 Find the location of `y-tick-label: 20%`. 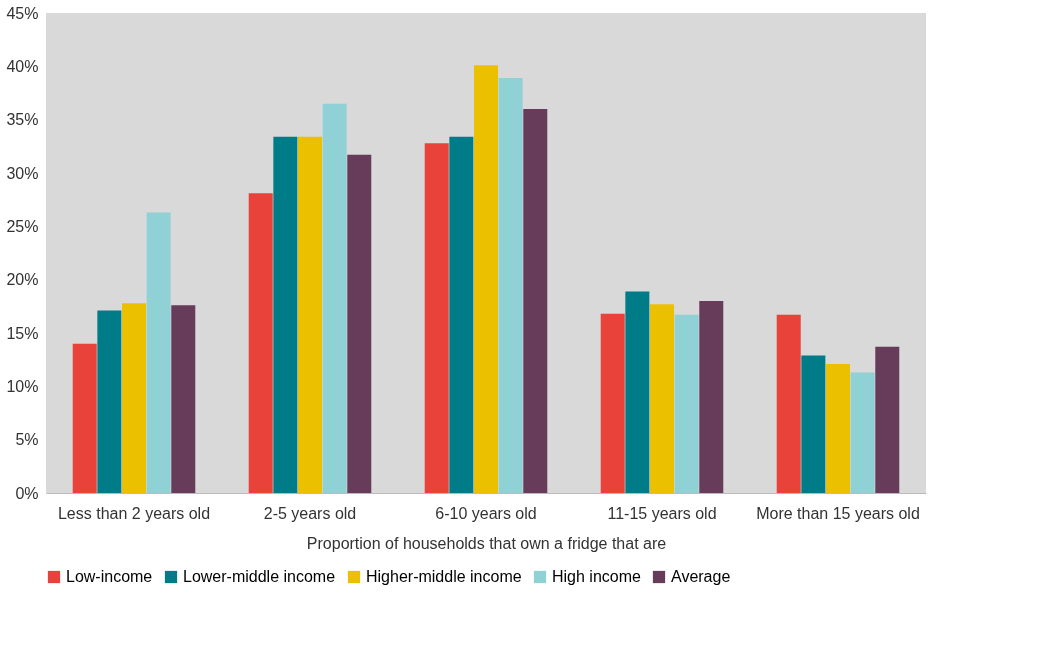

y-tick-label: 20% is located at coordinates (22, 280).